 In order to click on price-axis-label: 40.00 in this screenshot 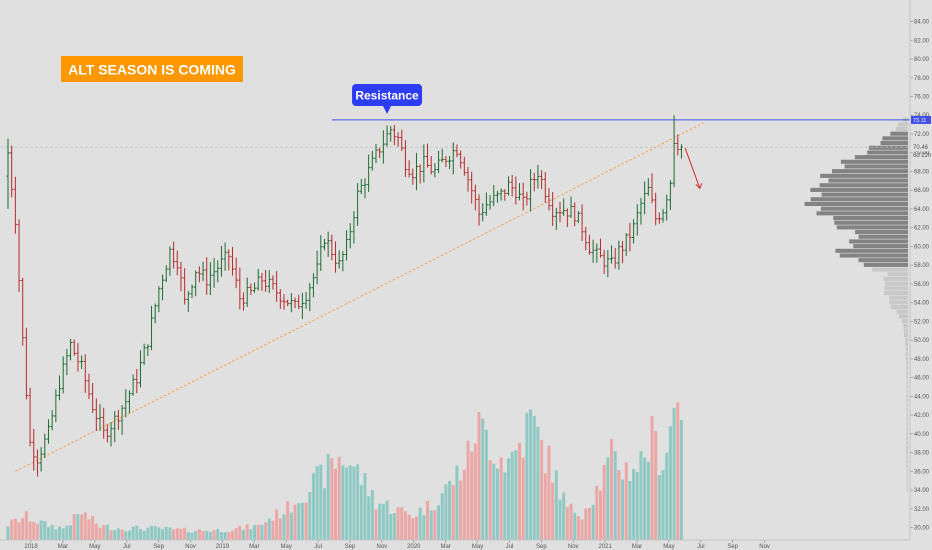, I will do `click(922, 435)`.